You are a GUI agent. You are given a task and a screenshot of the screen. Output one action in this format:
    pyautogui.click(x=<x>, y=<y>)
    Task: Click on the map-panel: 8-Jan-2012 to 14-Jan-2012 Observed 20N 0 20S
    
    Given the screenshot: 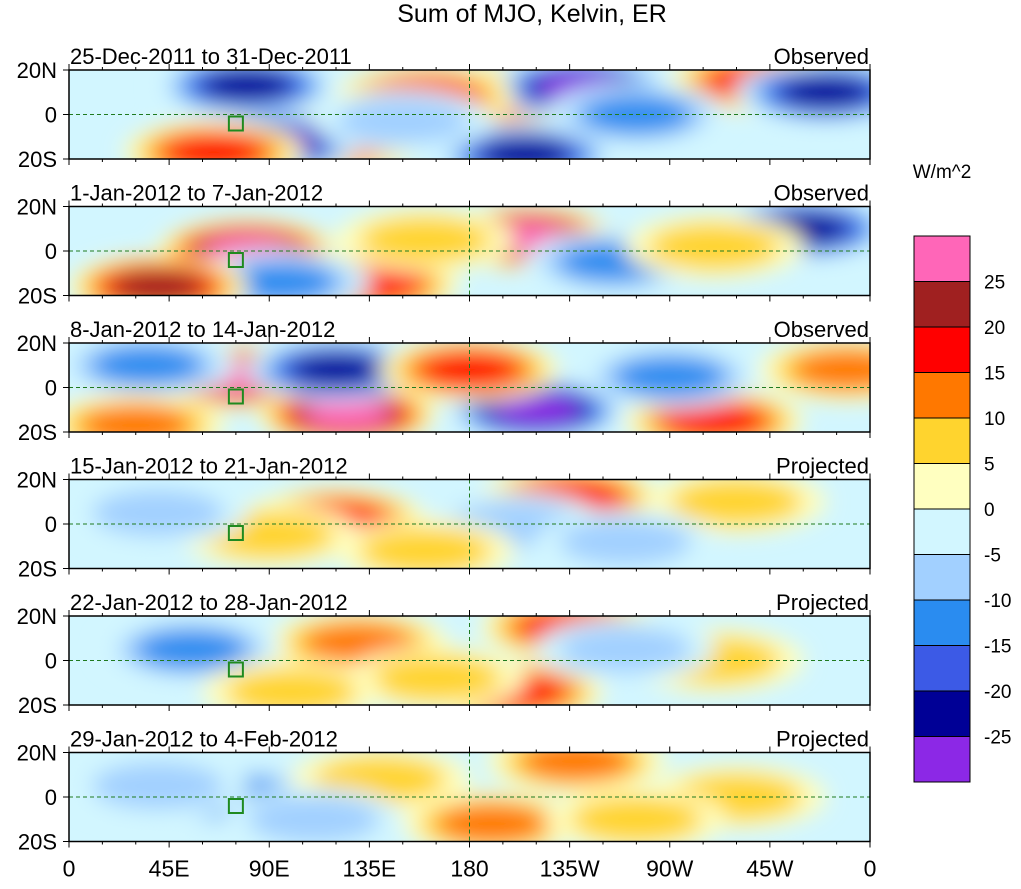 What is the action you would take?
    pyautogui.click(x=444, y=381)
    